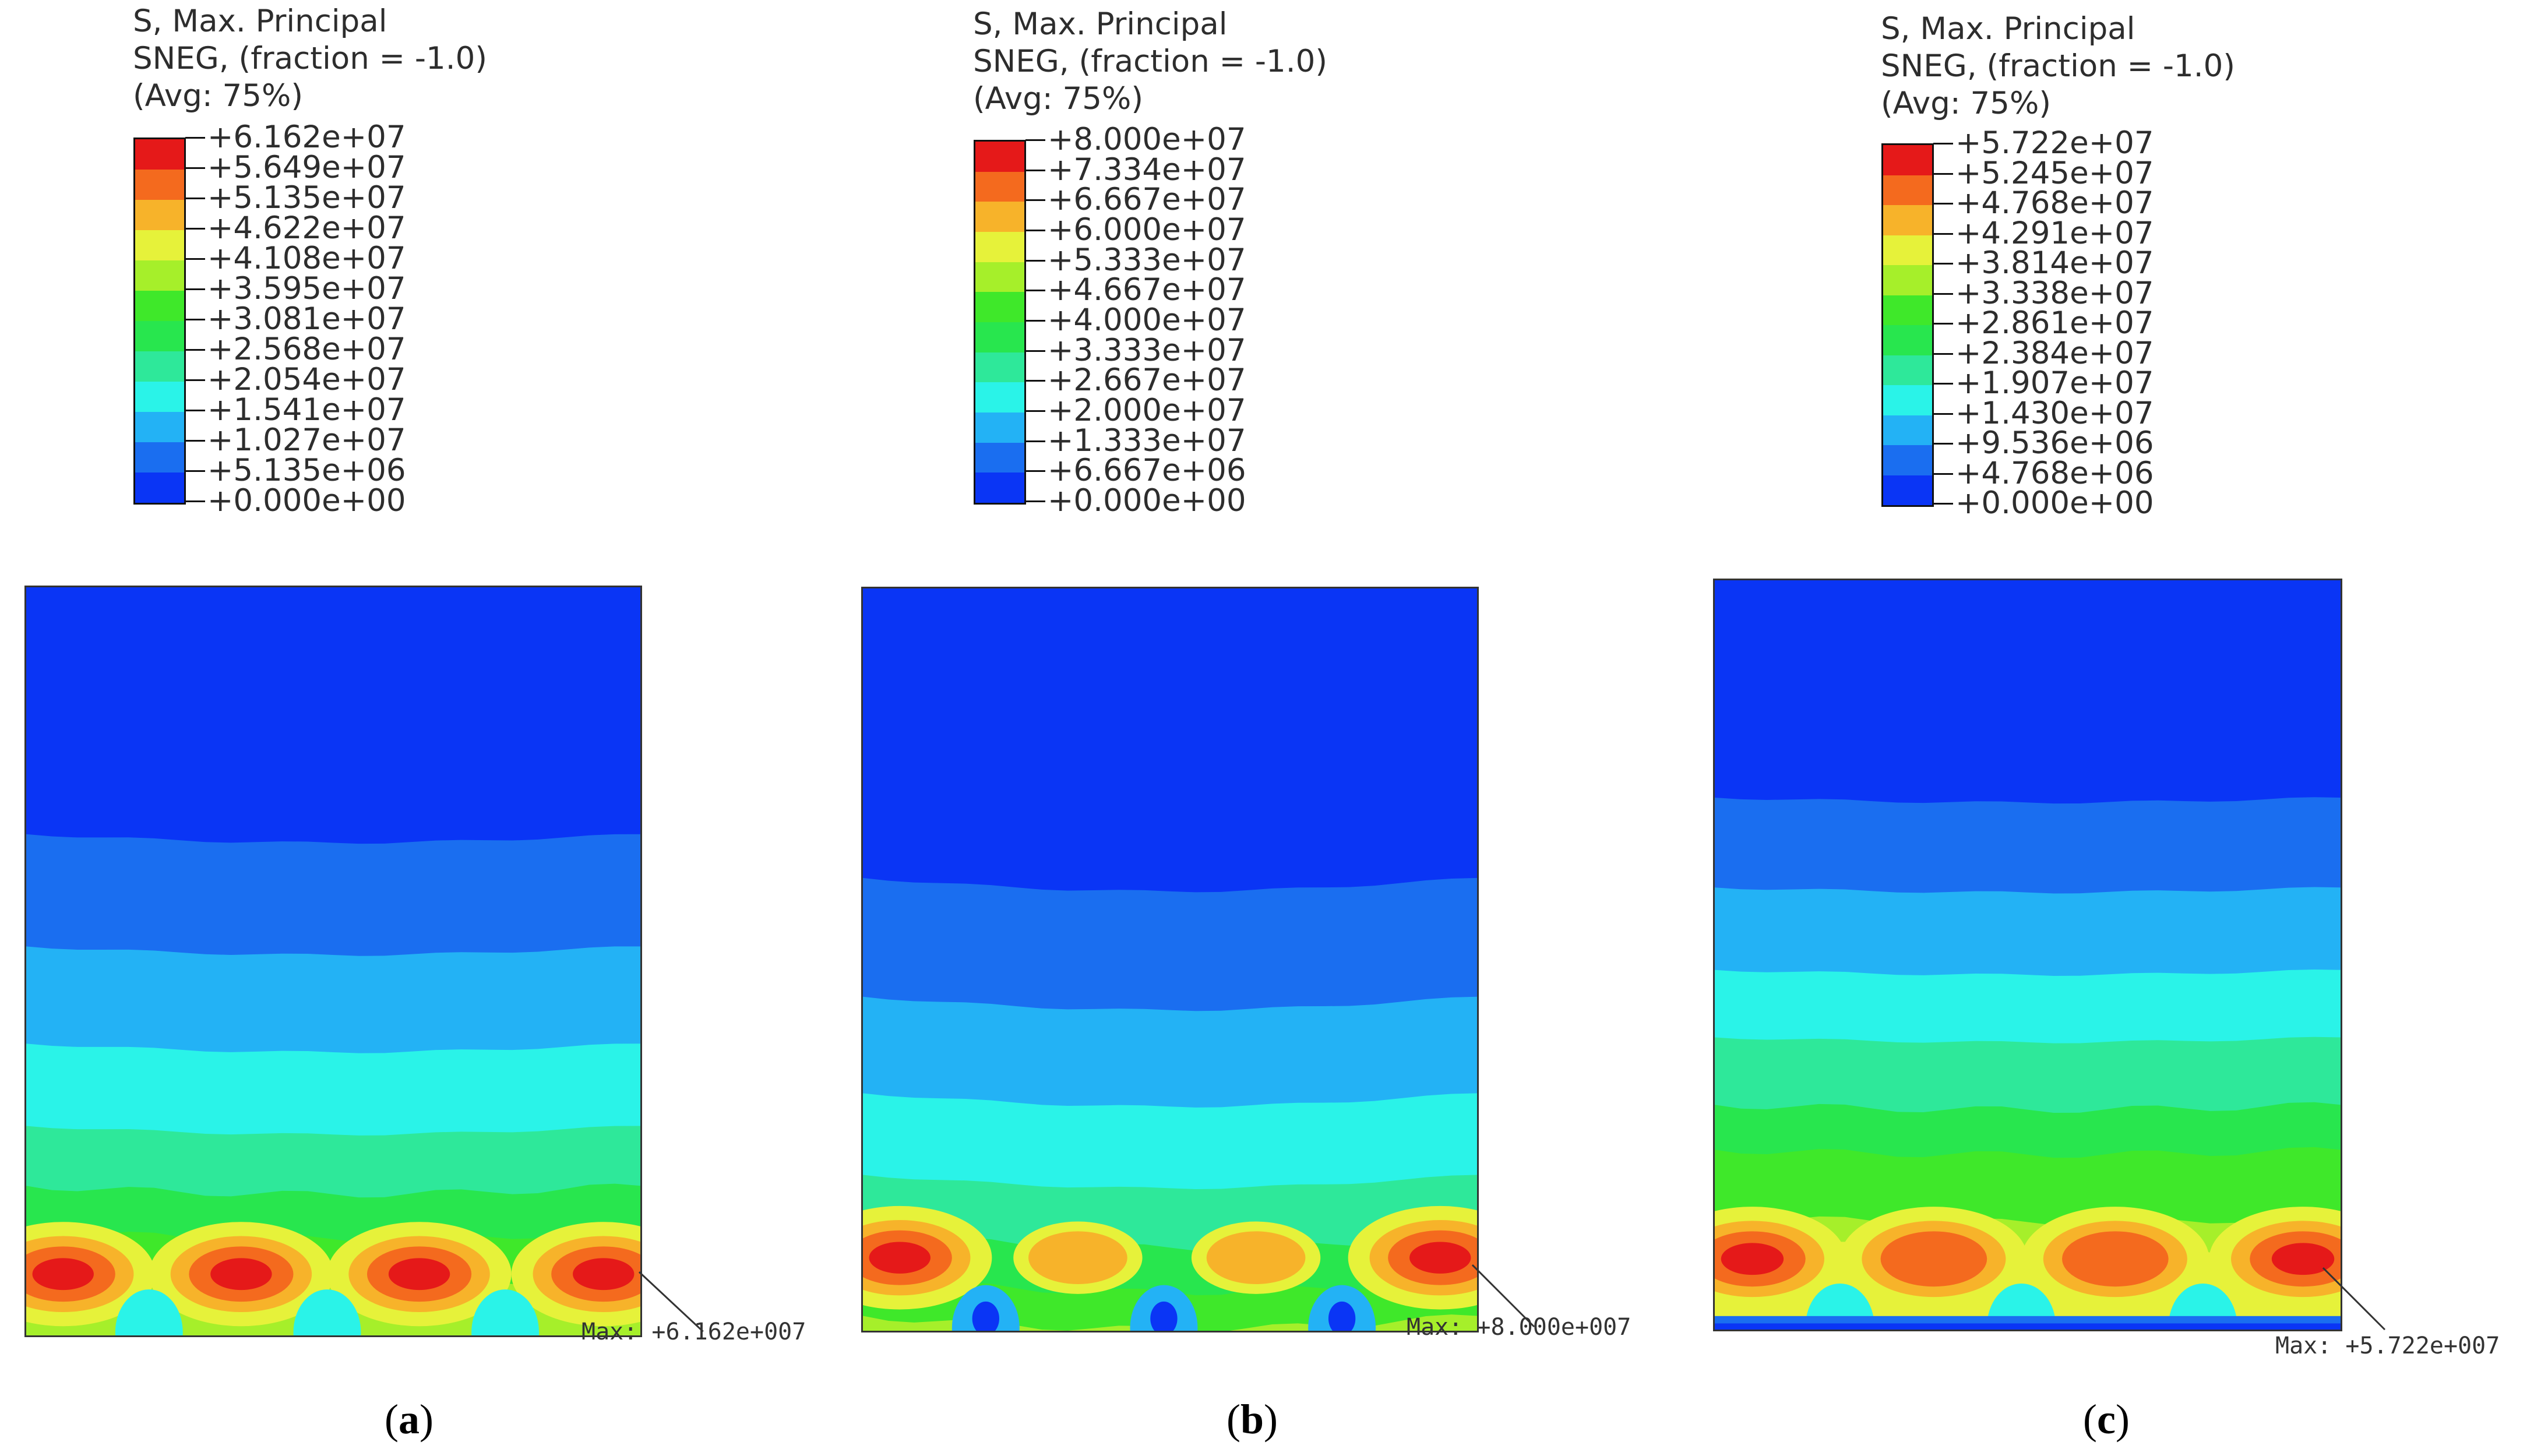 This screenshot has width=2527, height=1456. What do you see at coordinates (1147, 139) in the screenshot?
I see `legend-value: +8.000e+07` at bounding box center [1147, 139].